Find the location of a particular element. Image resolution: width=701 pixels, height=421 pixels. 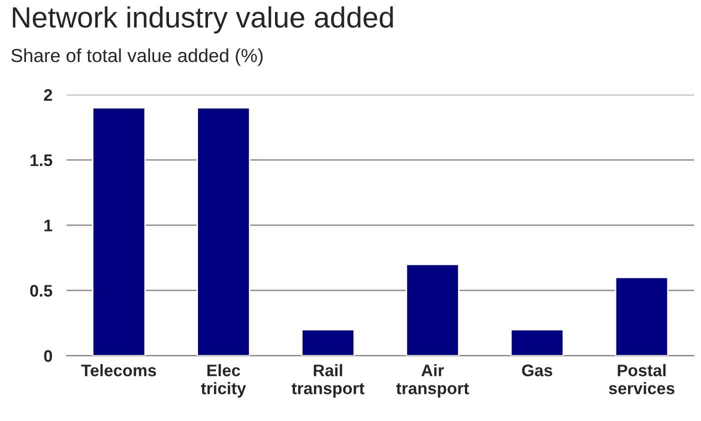

x-tick-label: Elec tricity is located at coordinates (223, 381).